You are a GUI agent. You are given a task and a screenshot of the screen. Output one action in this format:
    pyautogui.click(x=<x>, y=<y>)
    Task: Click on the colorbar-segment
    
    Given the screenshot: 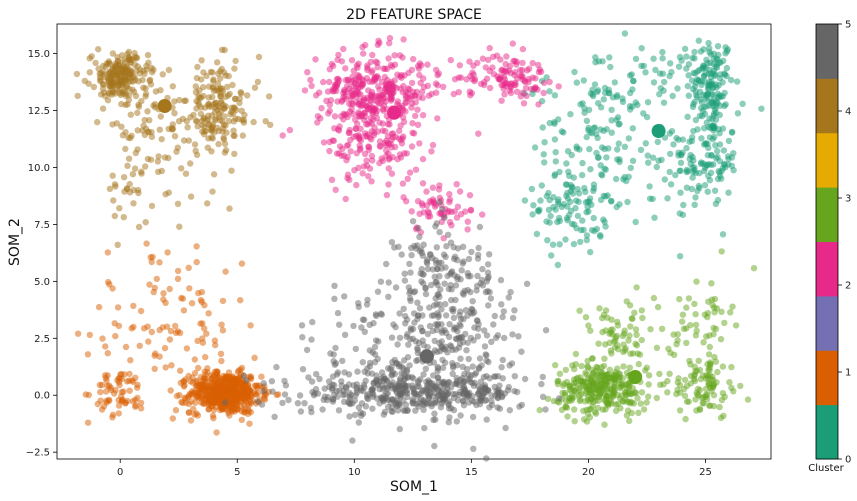 What is the action you would take?
    pyautogui.click(x=827, y=378)
    